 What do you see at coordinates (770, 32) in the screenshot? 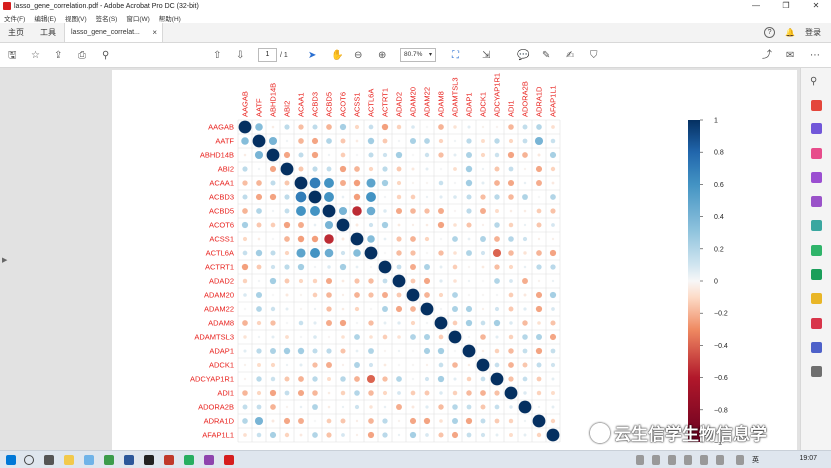
I see `help-icon: ?` at bounding box center [770, 32].